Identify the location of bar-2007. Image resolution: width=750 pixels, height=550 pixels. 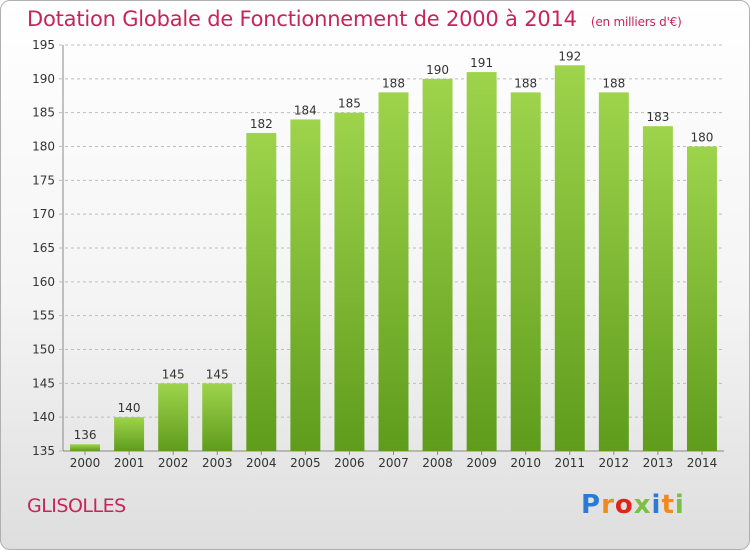
(393, 271).